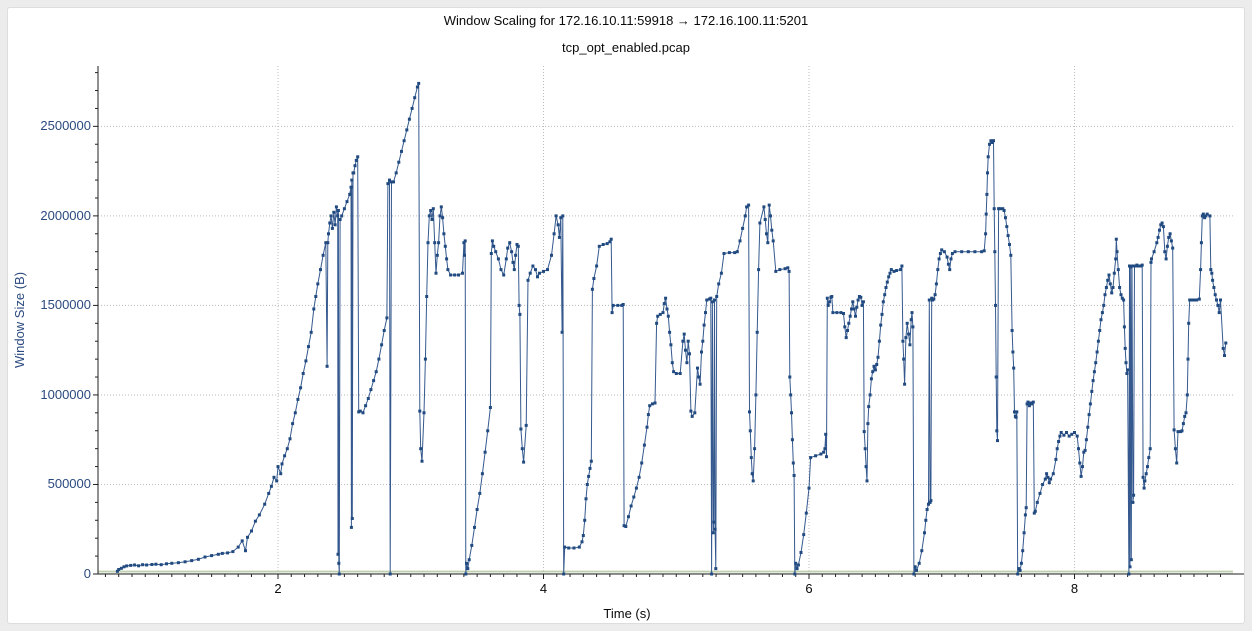 This screenshot has height=631, width=1252. What do you see at coordinates (65, 305) in the screenshot?
I see `y-tick-label: 1500000` at bounding box center [65, 305].